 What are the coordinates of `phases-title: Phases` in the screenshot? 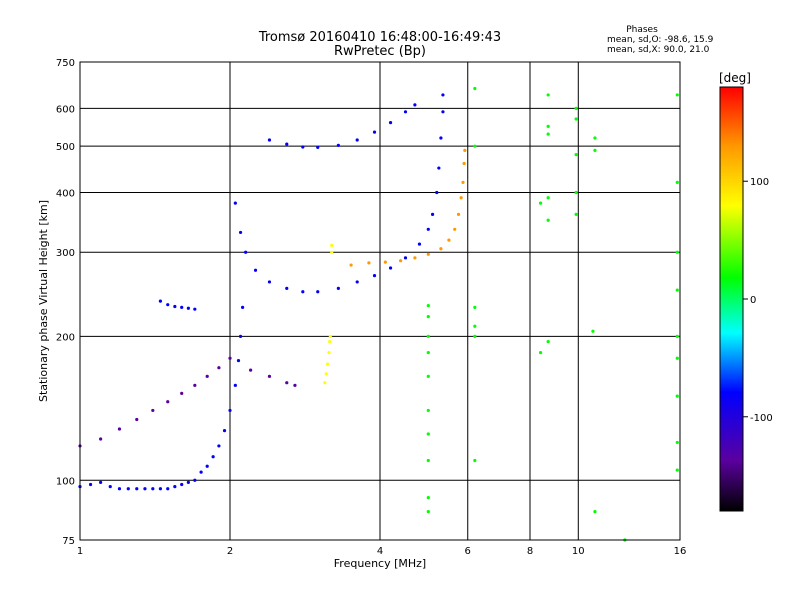 It's located at (642, 30).